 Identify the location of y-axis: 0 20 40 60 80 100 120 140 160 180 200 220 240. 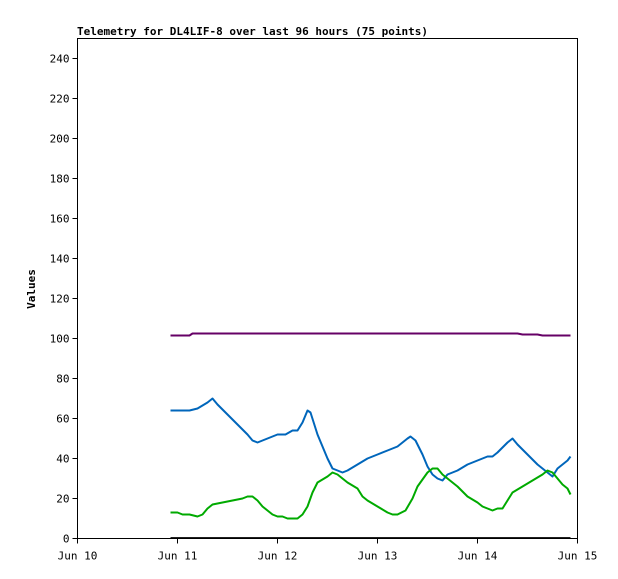
(64, 299).